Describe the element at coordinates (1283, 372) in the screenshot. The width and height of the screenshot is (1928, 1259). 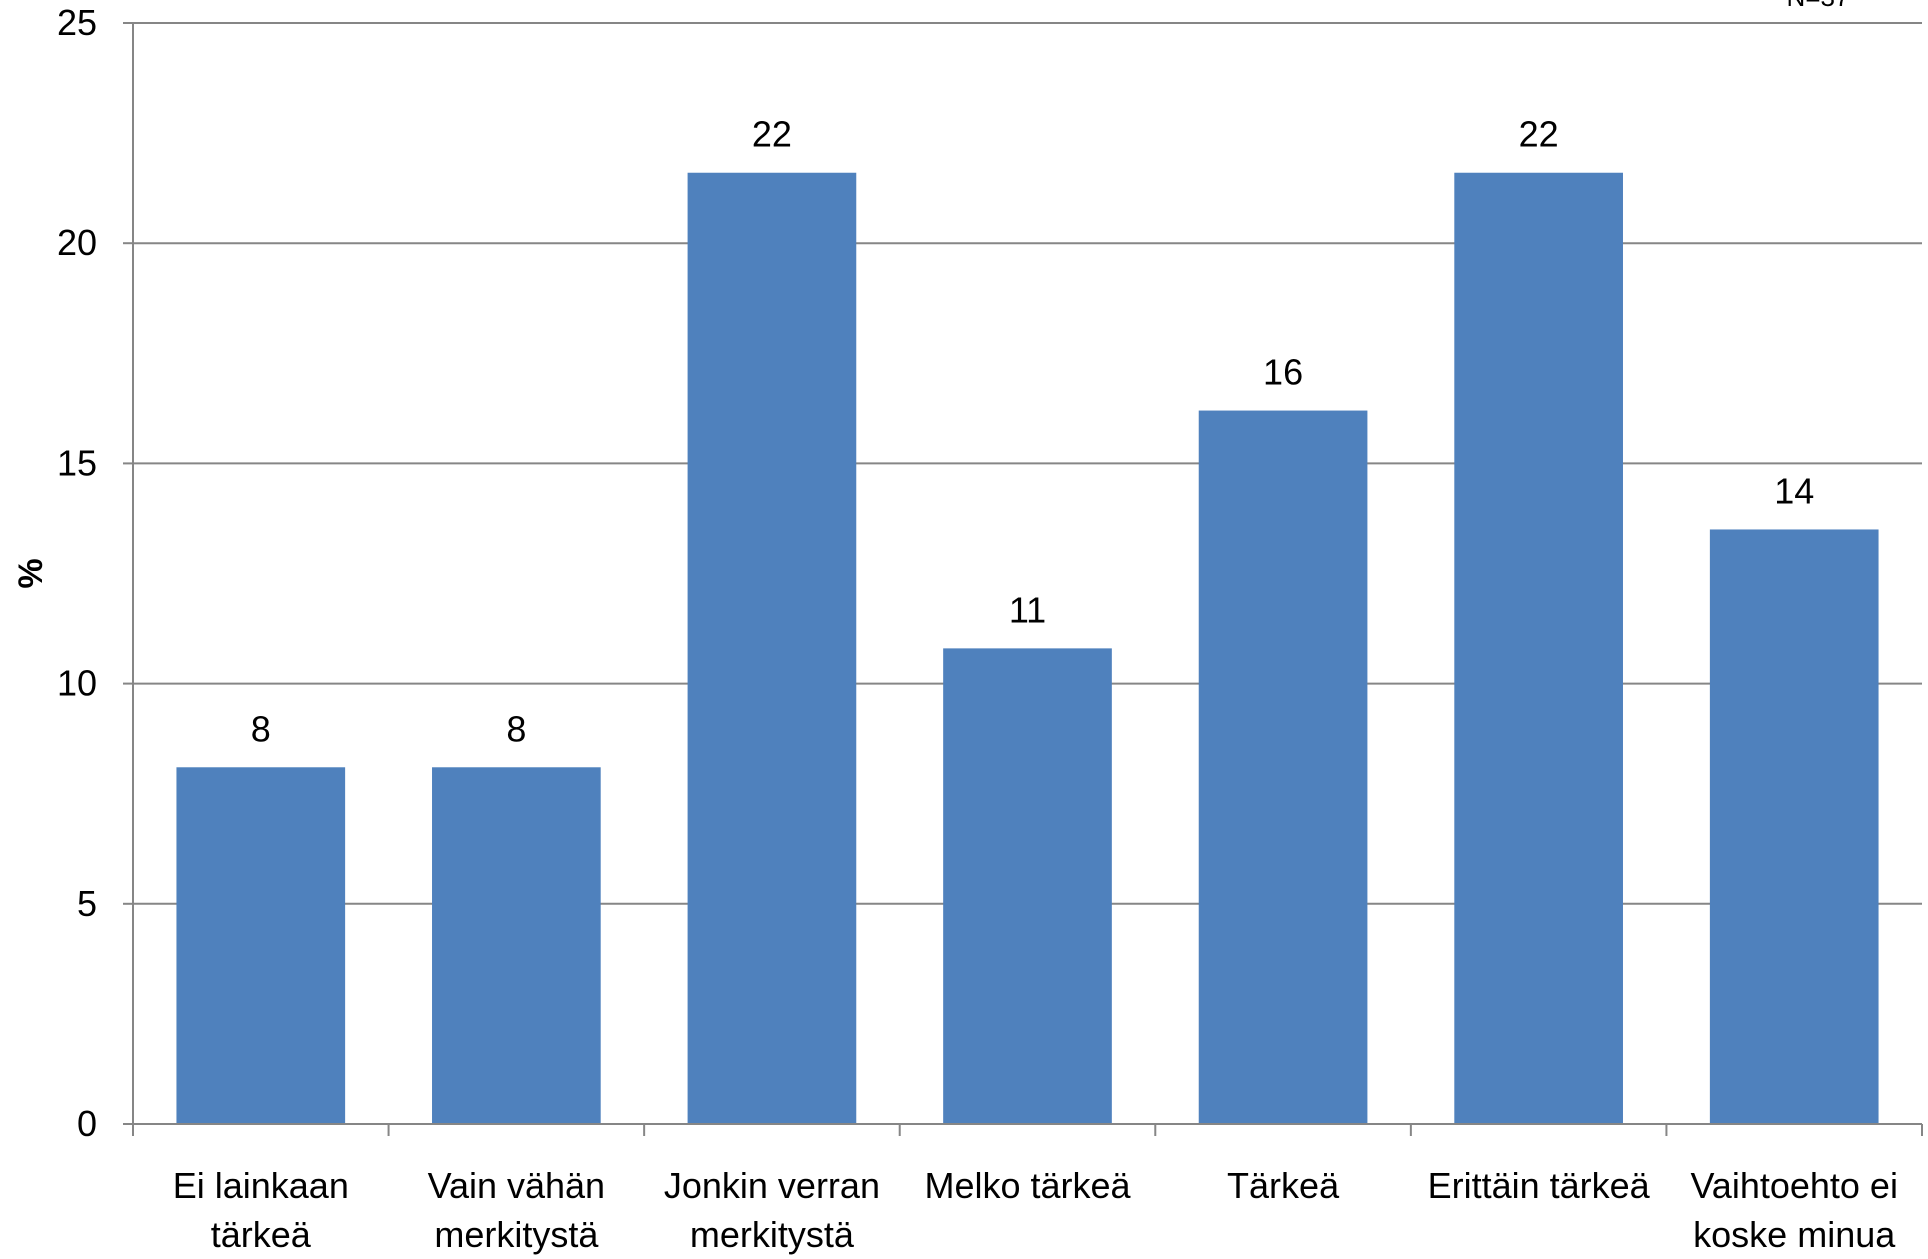
I see `data-label: 16` at that location.